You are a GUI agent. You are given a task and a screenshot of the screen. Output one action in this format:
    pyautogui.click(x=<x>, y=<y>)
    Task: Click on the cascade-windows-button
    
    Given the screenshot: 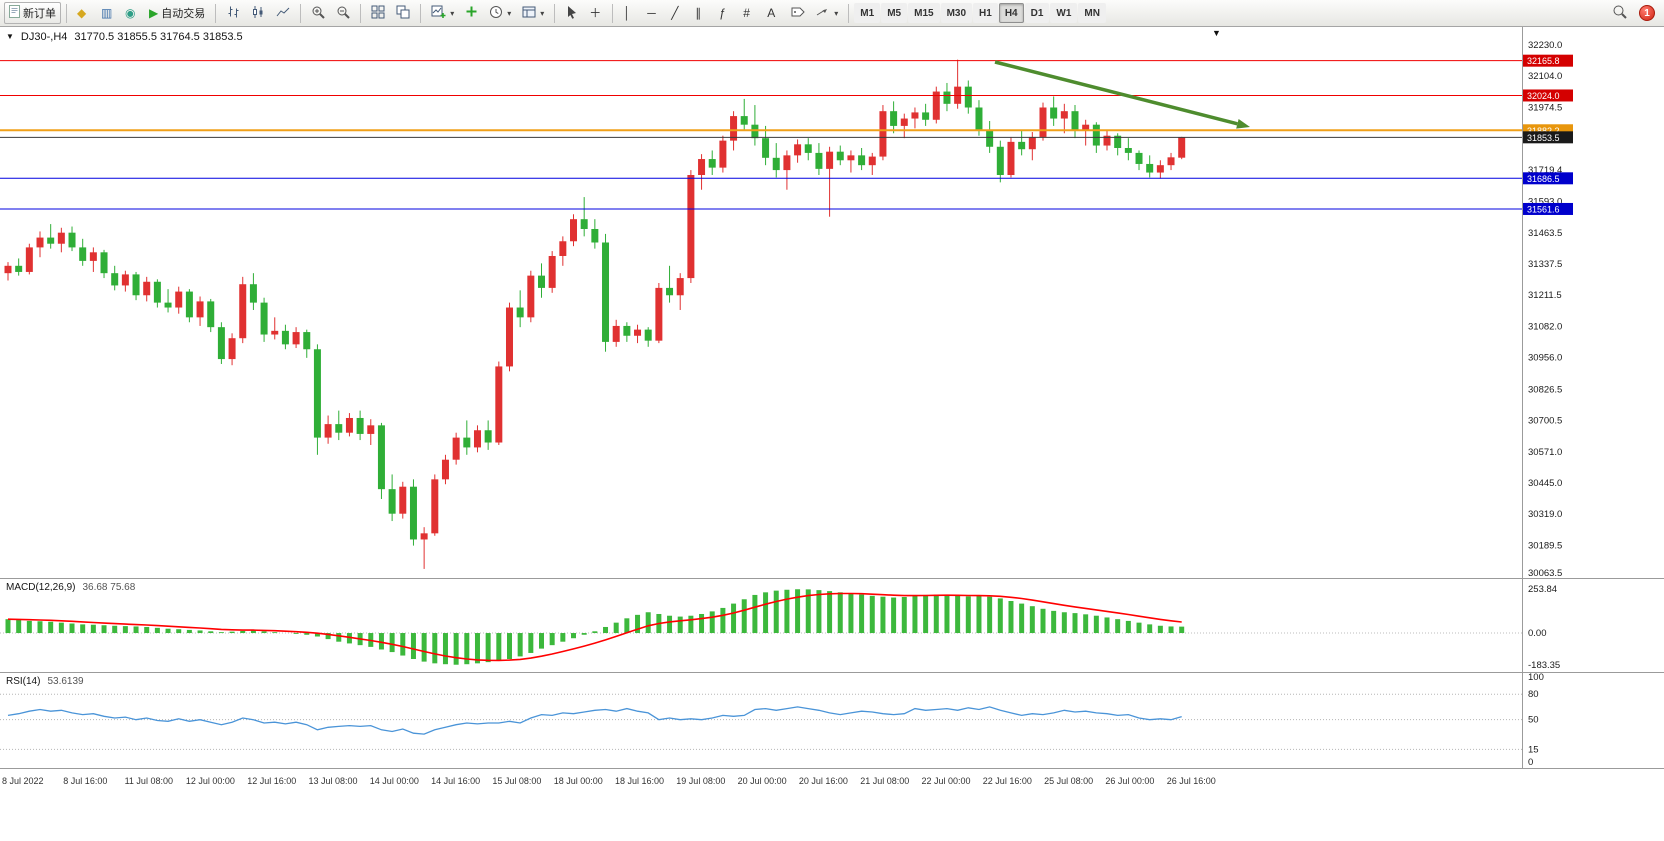 What is the action you would take?
    pyautogui.click(x=403, y=13)
    